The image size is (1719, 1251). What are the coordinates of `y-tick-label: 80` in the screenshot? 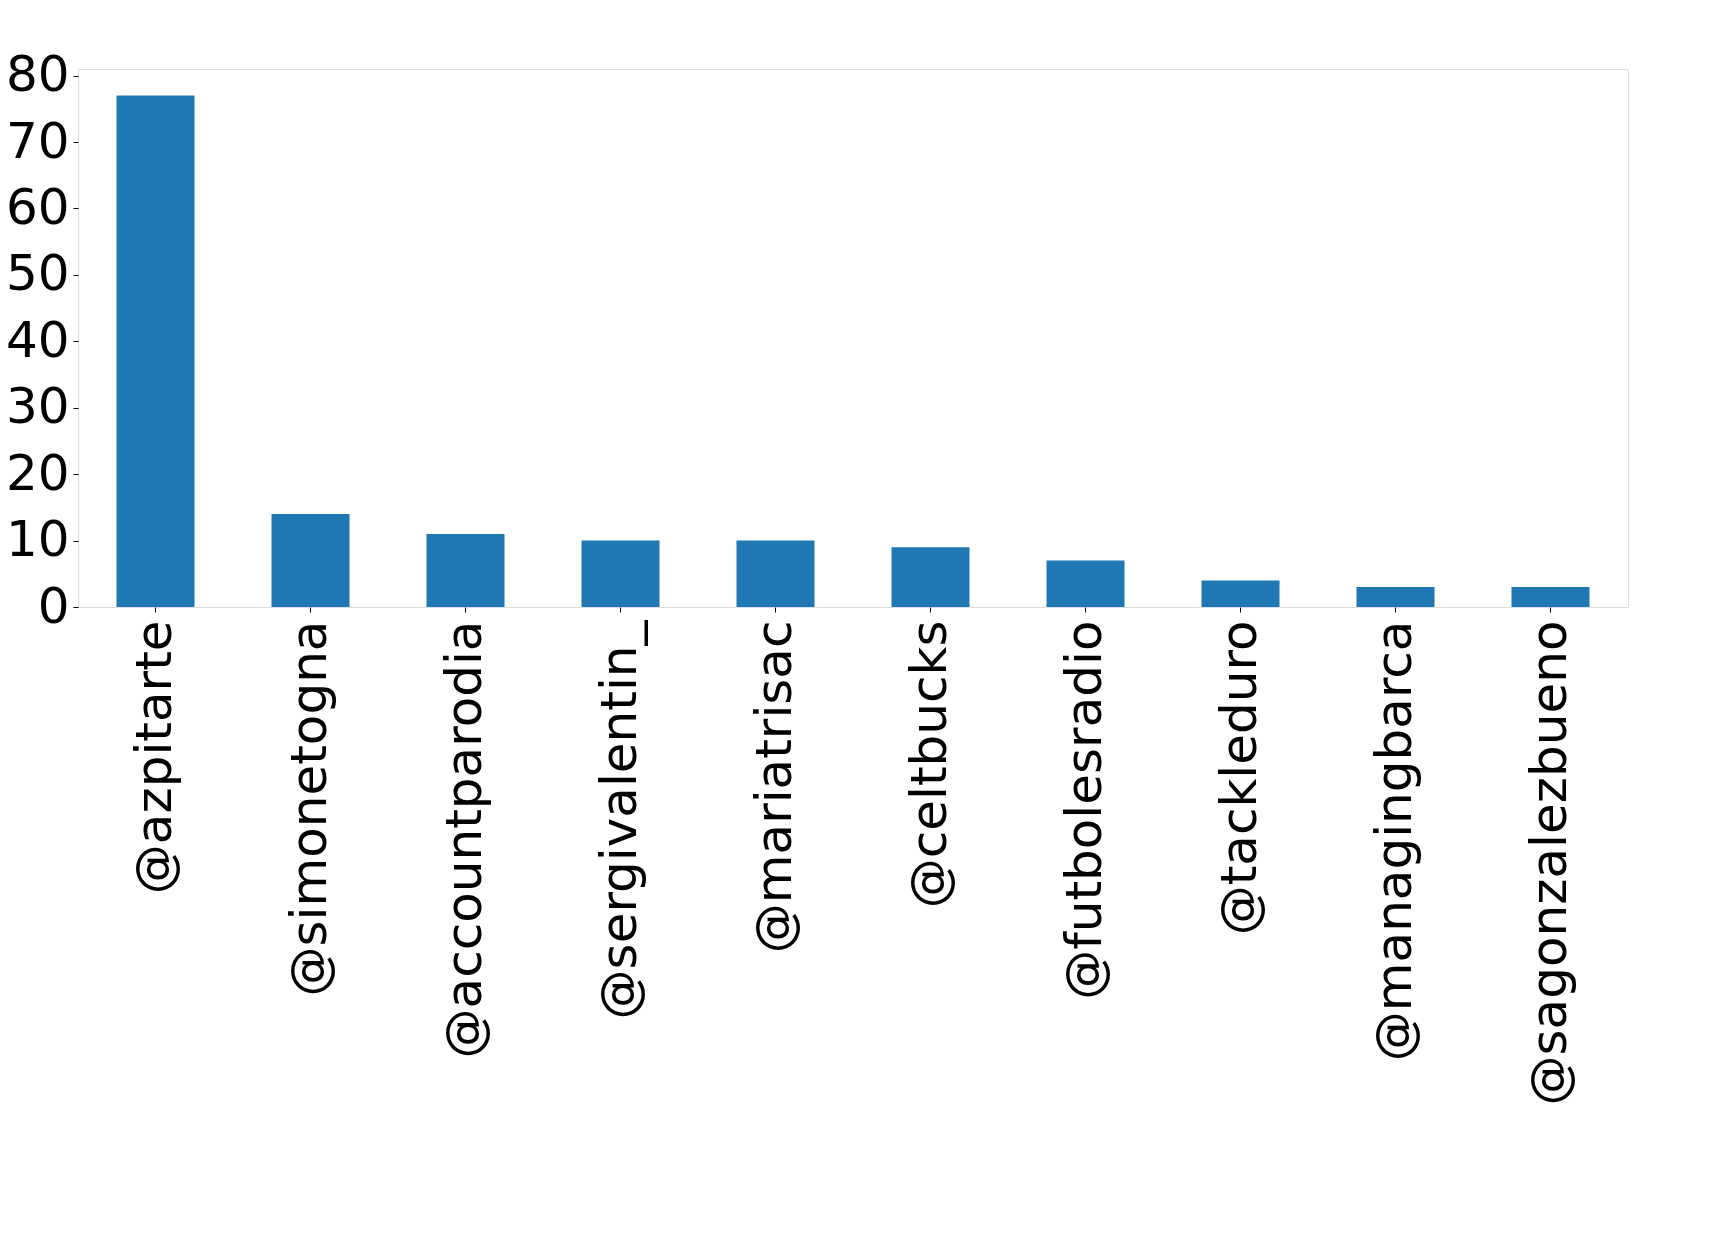 It's located at (37, 74).